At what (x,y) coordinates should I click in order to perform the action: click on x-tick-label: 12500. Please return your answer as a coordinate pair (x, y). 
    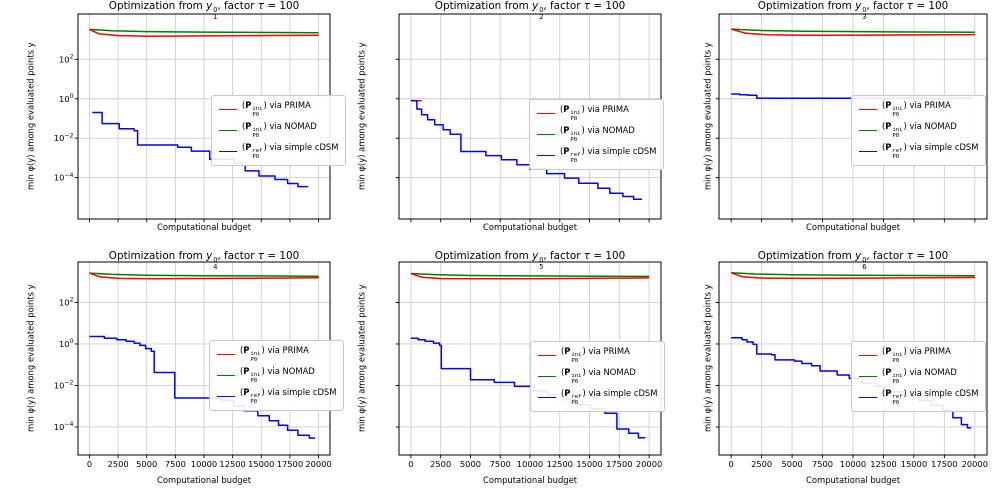
    Looking at the image, I should click on (883, 464).